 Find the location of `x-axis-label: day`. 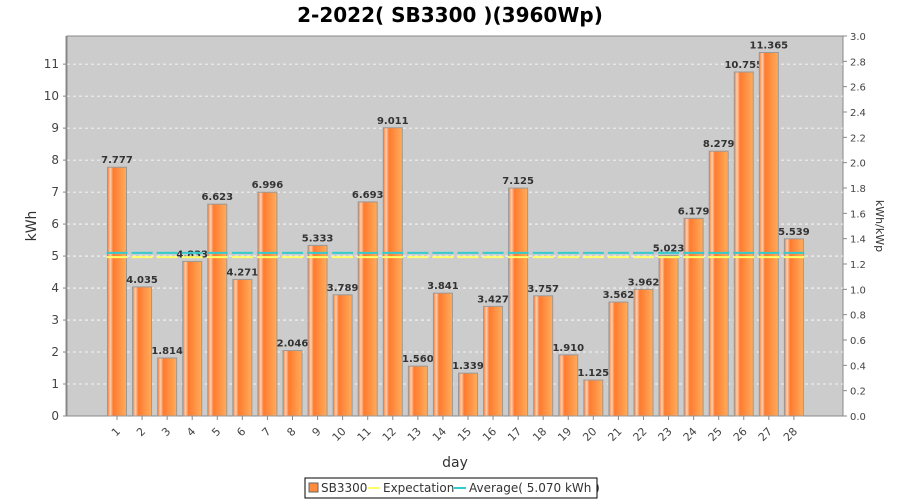

x-axis-label: day is located at coordinates (455, 463).